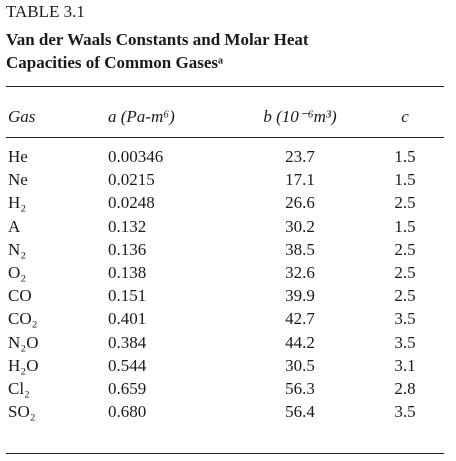 This screenshot has width=456, height=461. What do you see at coordinates (127, 249) in the screenshot?
I see `table-cell: 0.136` at bounding box center [127, 249].